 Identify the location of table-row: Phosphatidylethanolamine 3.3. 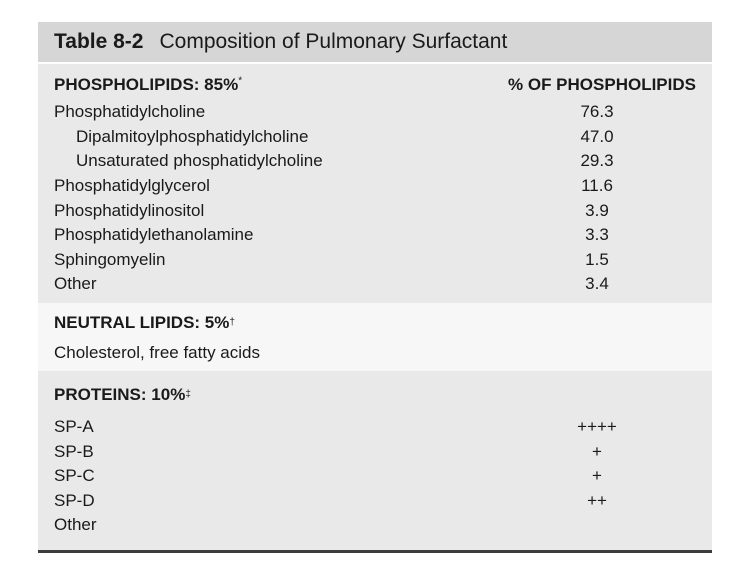
(375, 235).